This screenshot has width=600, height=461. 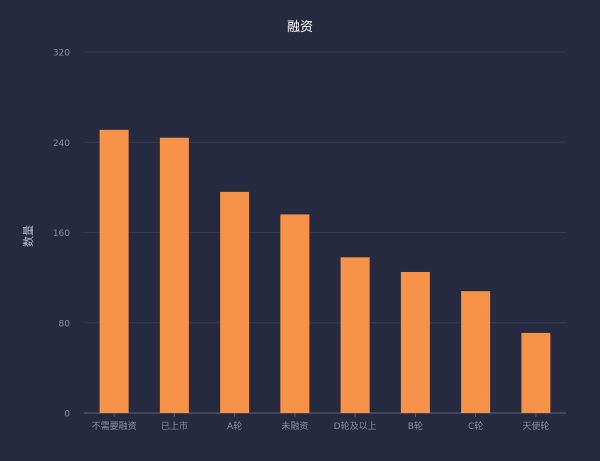 I want to click on y-tick-label: 0, so click(x=67, y=415).